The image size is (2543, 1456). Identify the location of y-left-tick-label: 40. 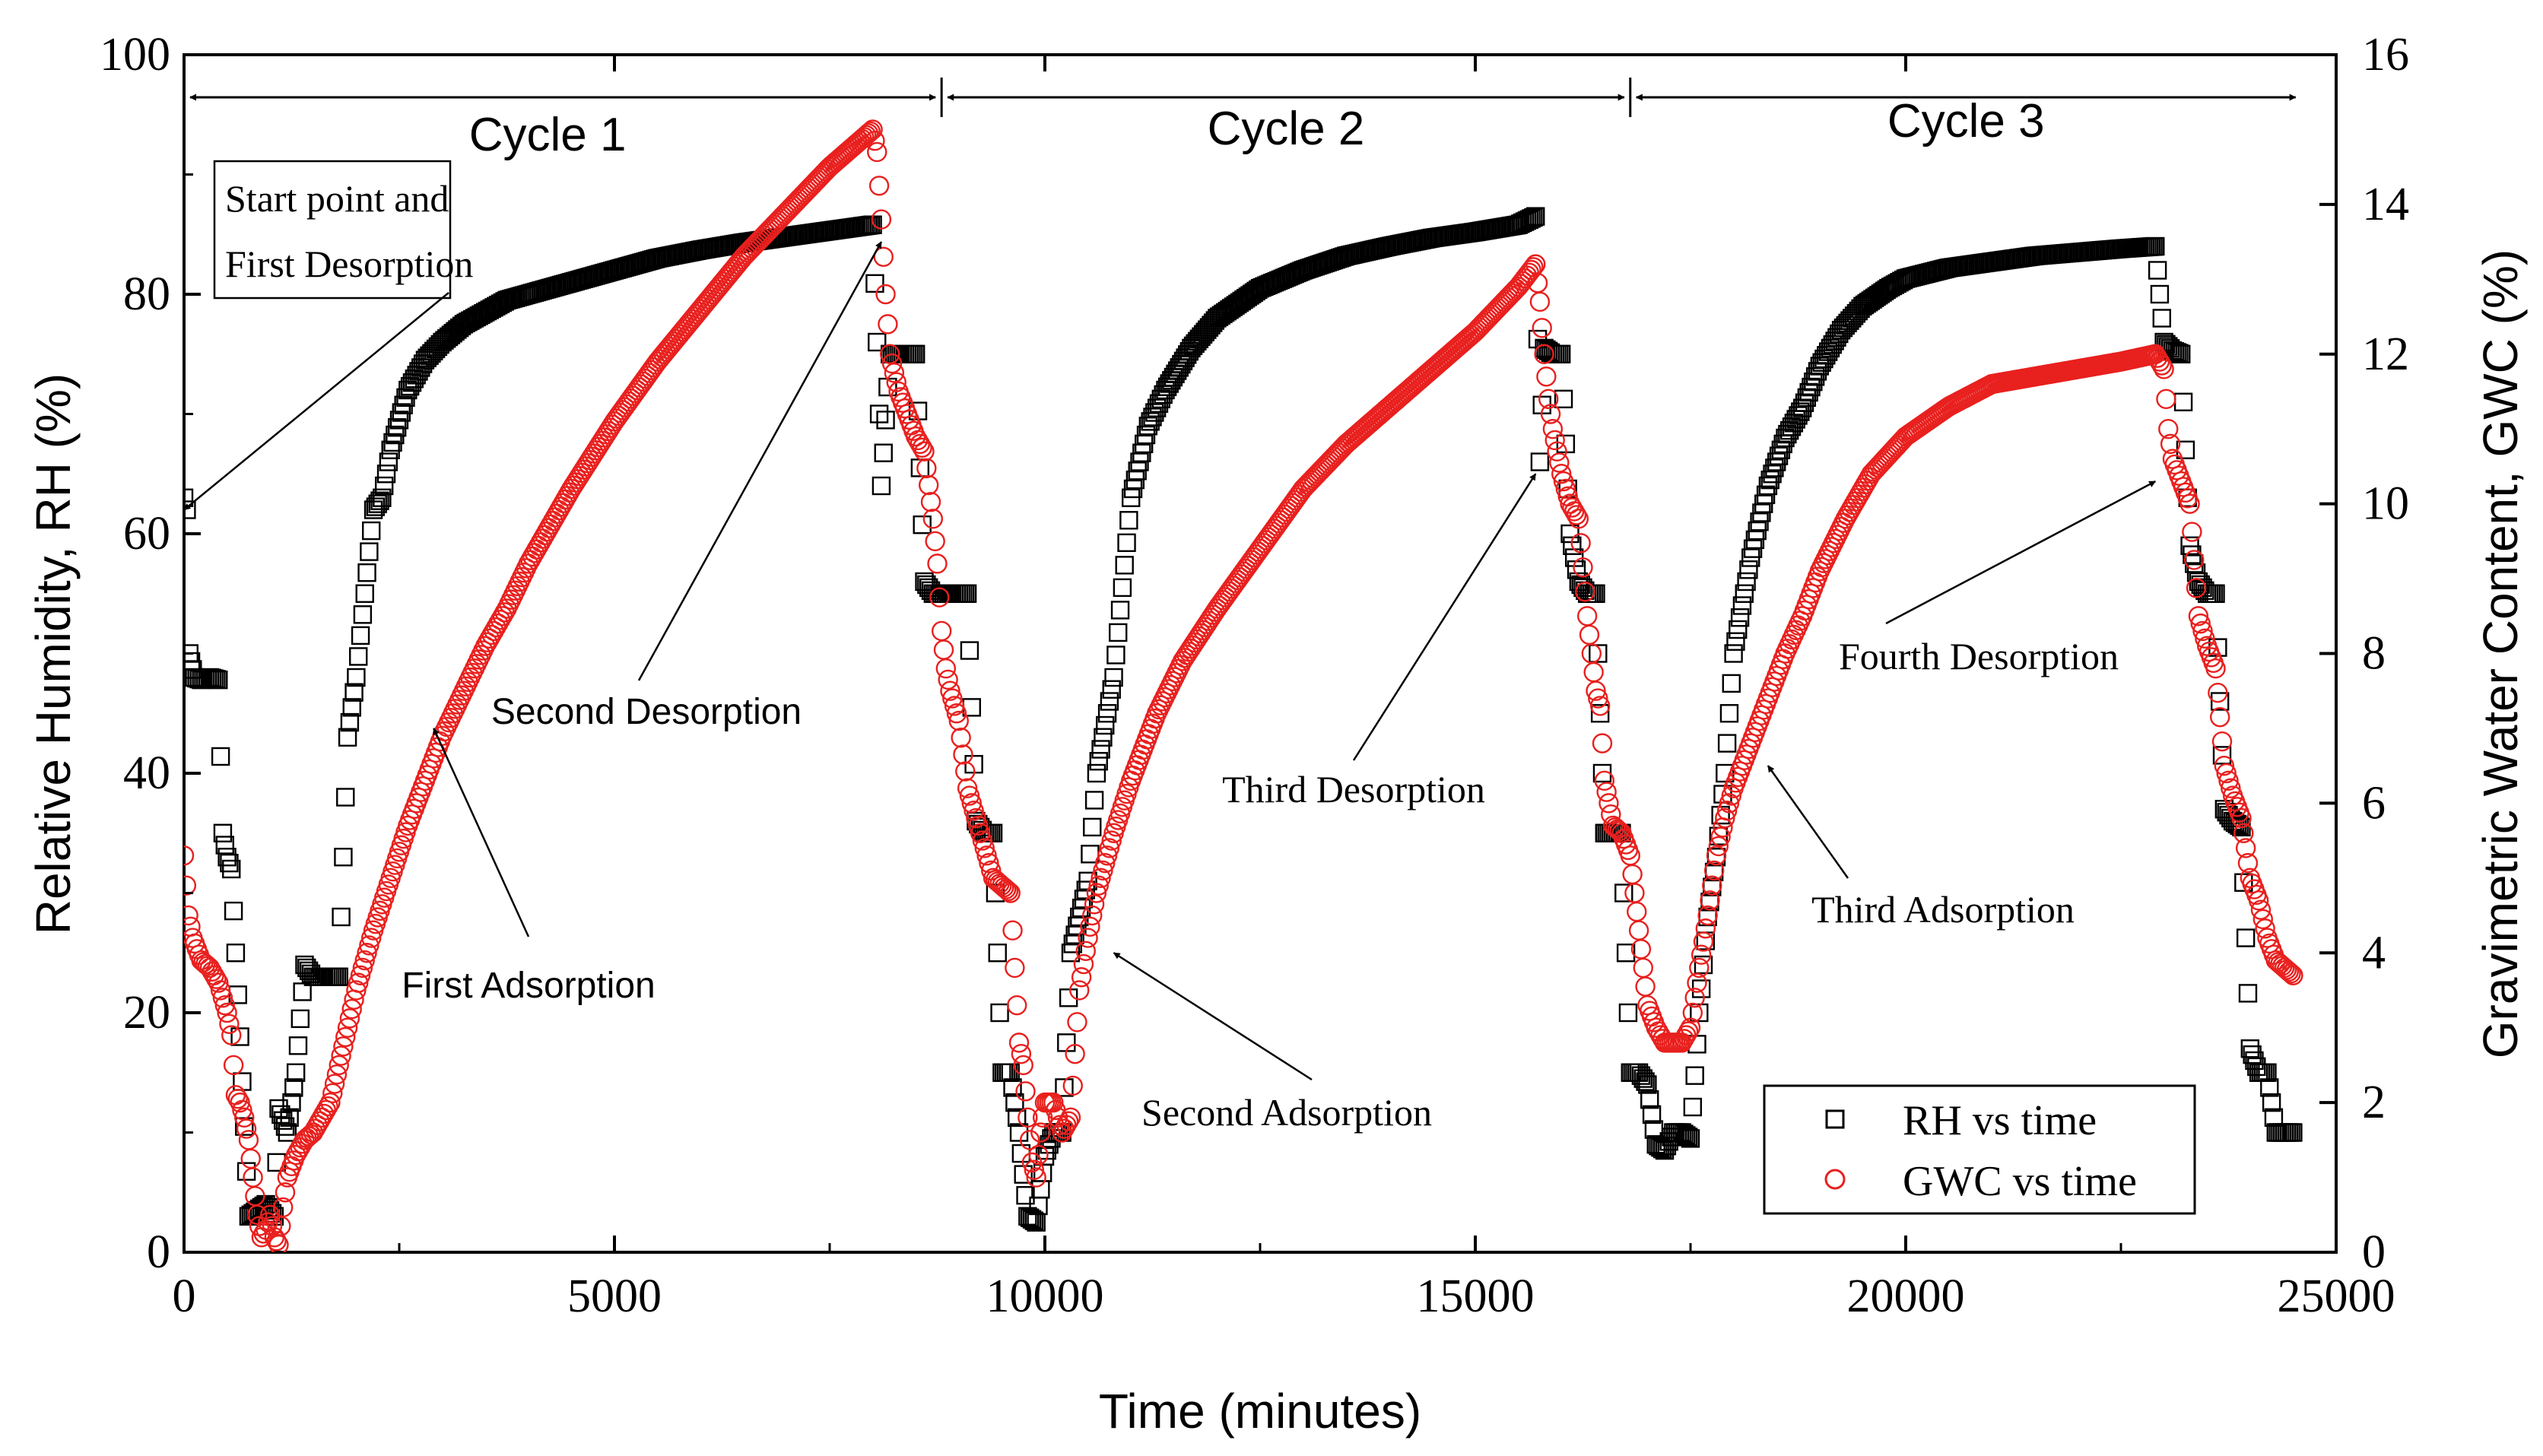
(146, 773).